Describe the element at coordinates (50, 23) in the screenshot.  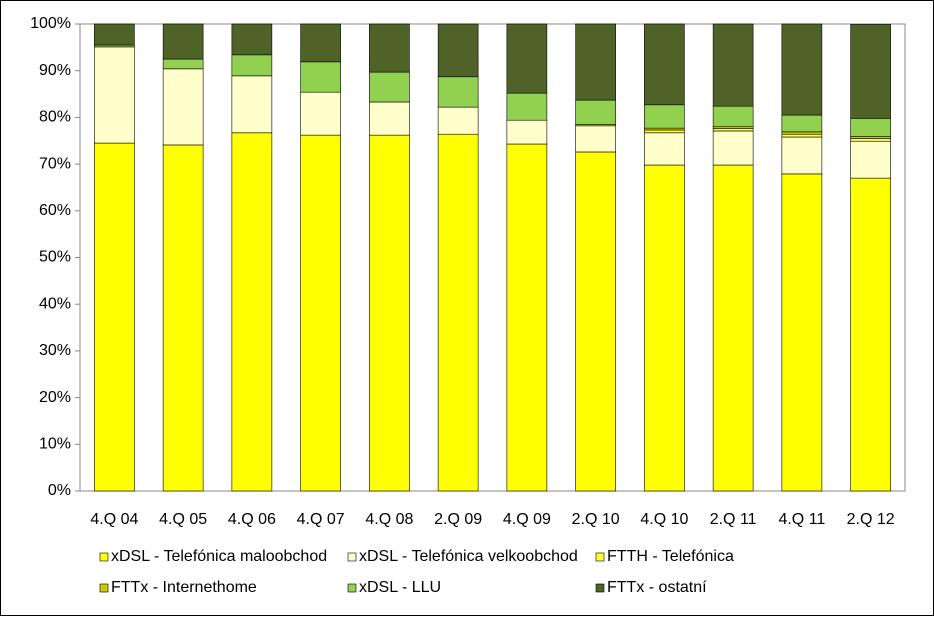
I see `y-tick-label: 100%` at that location.